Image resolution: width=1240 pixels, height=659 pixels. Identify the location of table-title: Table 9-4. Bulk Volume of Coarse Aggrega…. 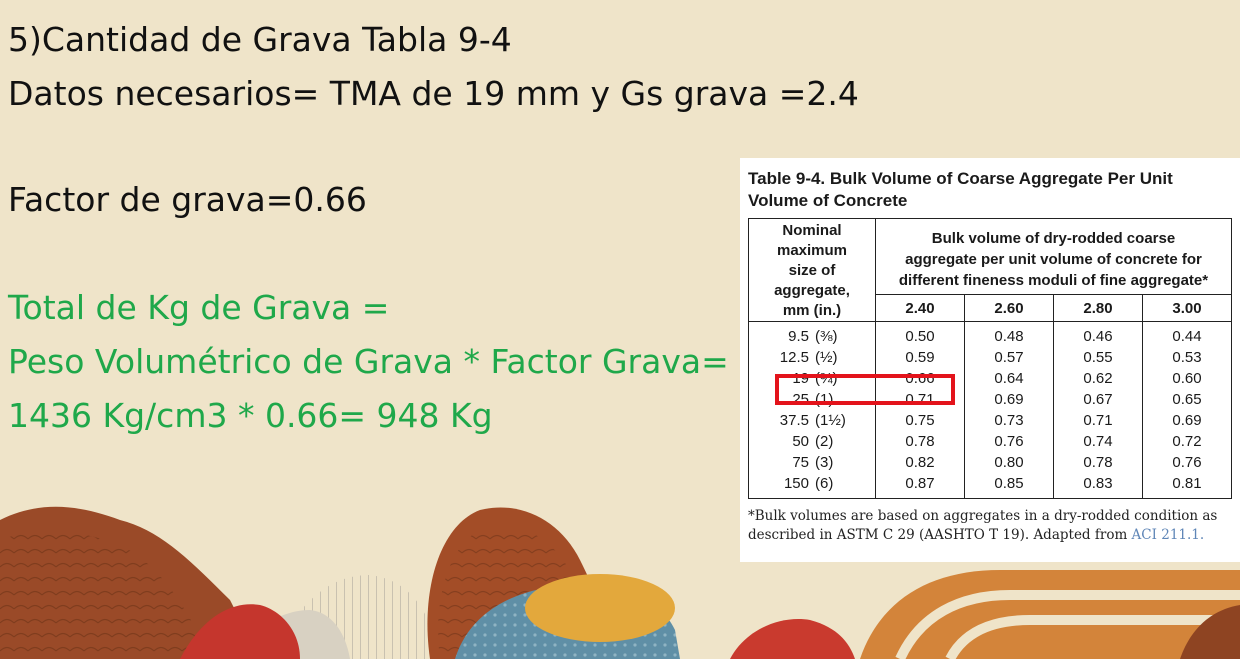
(991, 190).